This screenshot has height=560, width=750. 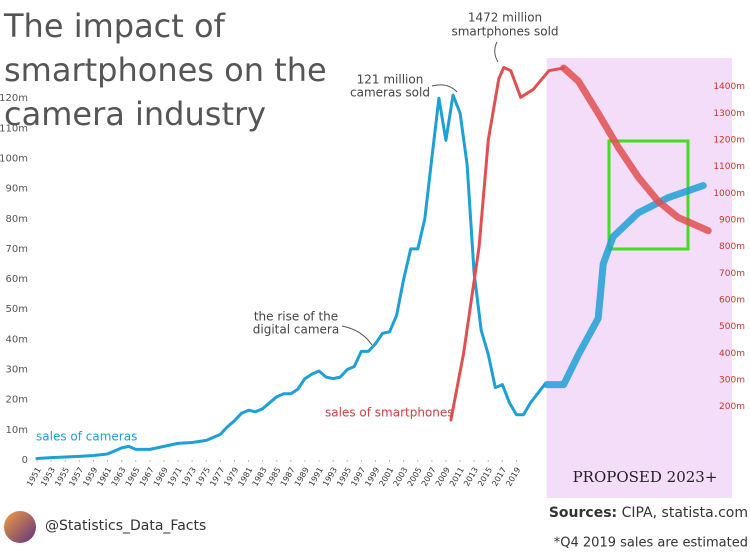 I want to click on y-tick-label: 40m, so click(x=17, y=339).